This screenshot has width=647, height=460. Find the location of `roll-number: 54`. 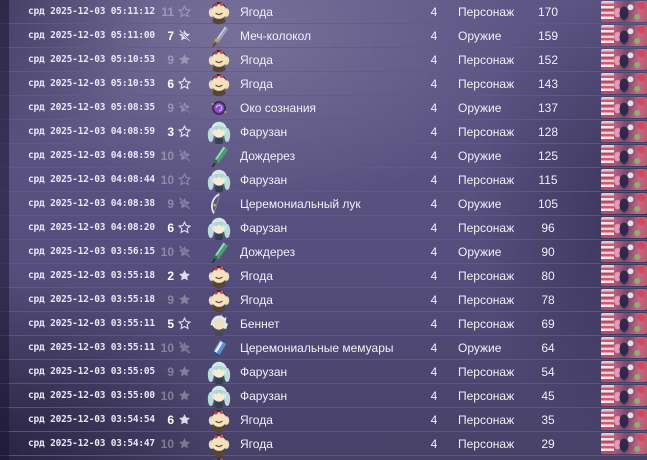

roll-number: 54 is located at coordinates (548, 371).